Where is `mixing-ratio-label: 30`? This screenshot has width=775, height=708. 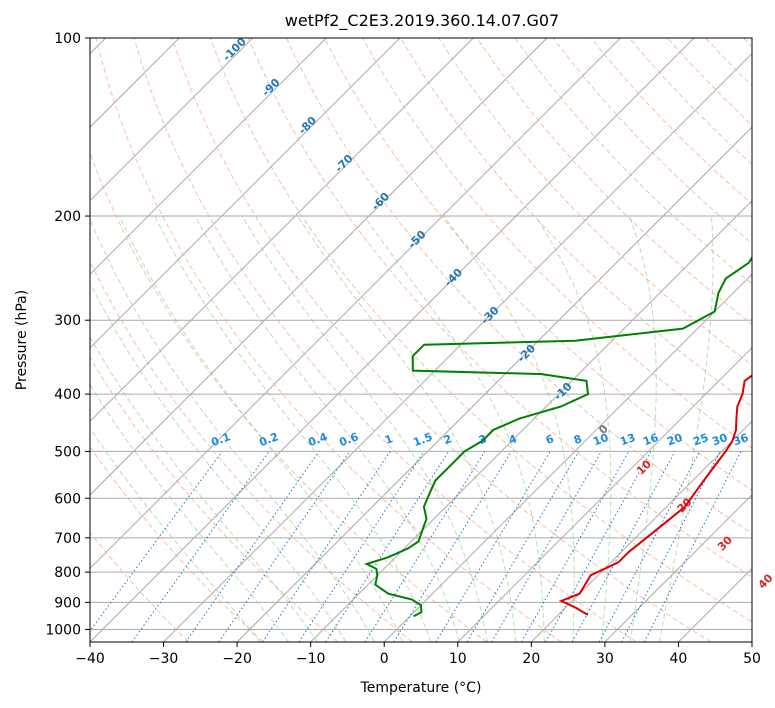 mixing-ratio-label: 30 is located at coordinates (719, 440).